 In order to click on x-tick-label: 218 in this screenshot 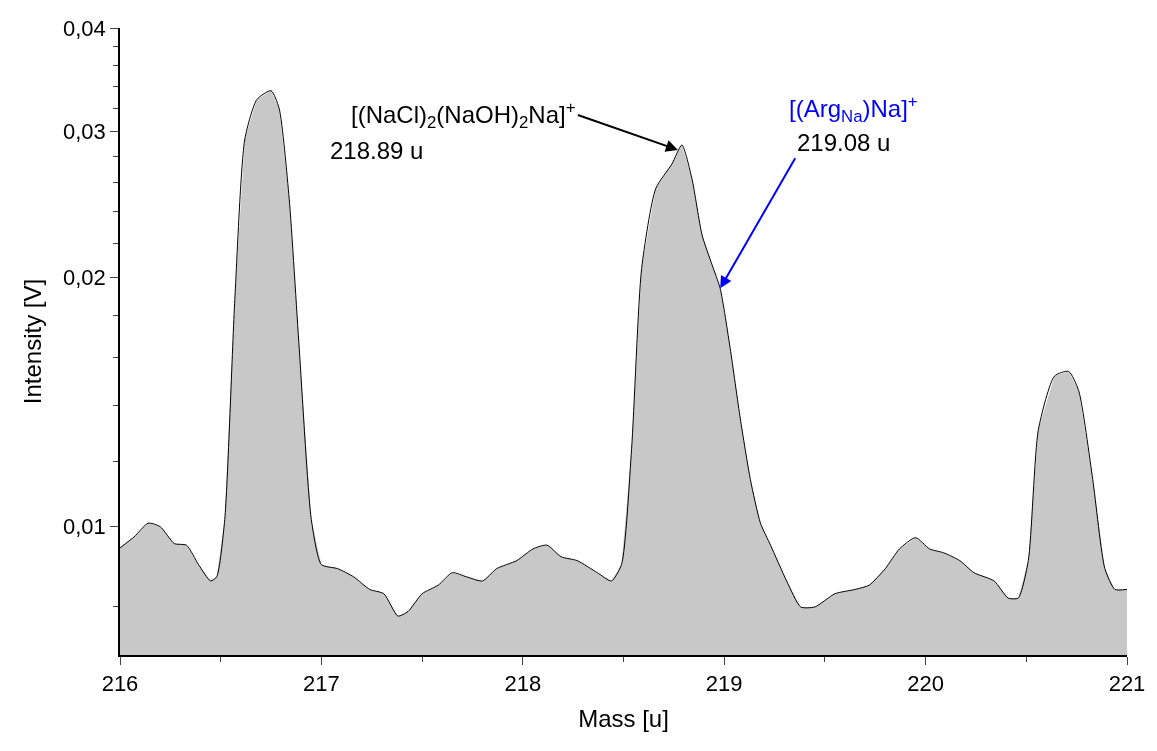, I will do `click(523, 684)`.